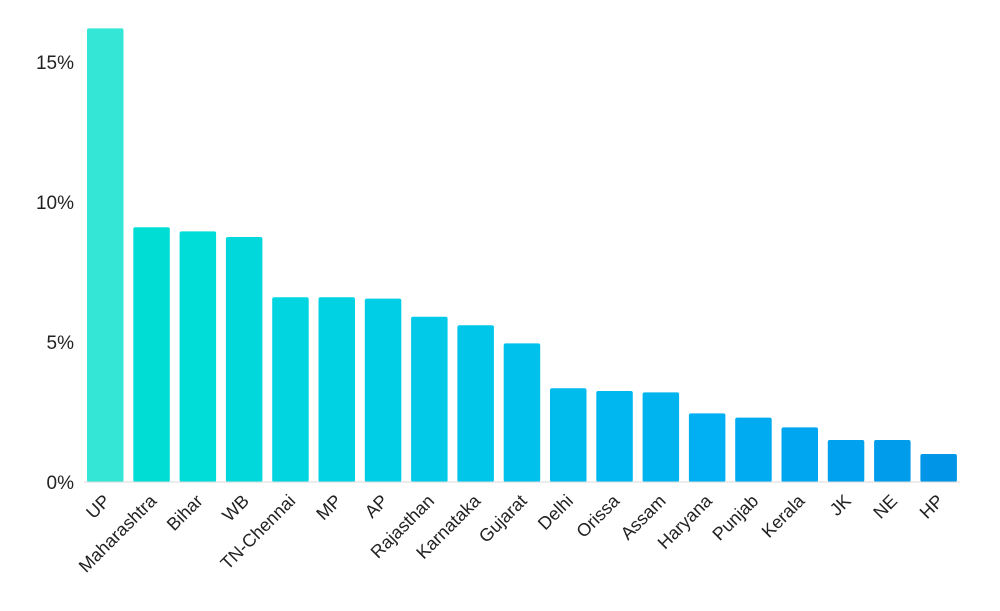 The width and height of the screenshot is (1000, 611). Describe the element at coordinates (376, 506) in the screenshot. I see `x-category-label: AP` at that location.